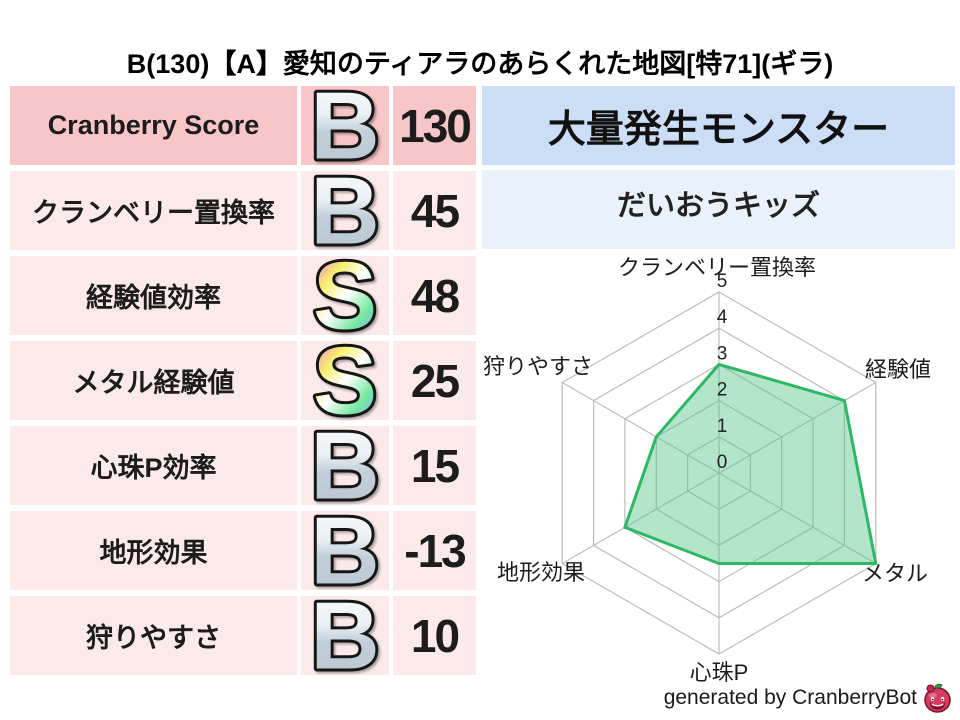  I want to click on radar-axis-label: クランベリー置換率, so click(717, 267).